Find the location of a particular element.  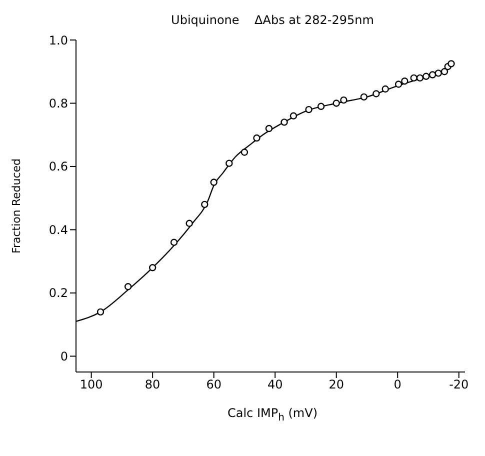

x-tick-label: 60 is located at coordinates (214, 385).